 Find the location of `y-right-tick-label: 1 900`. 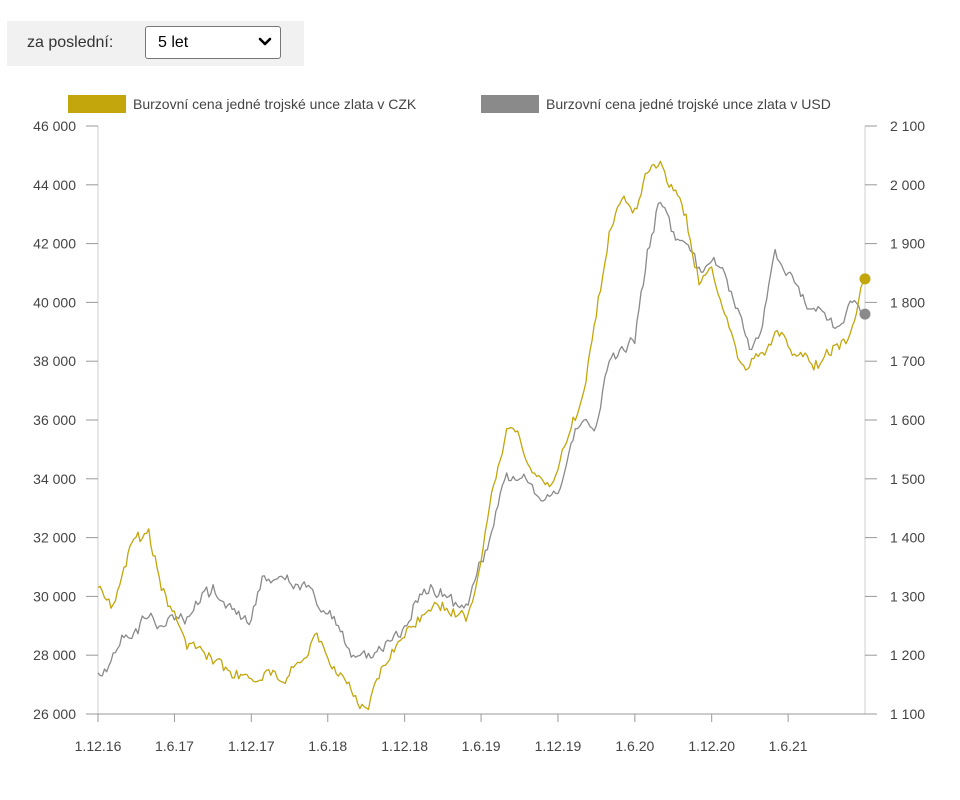

y-right-tick-label: 1 900 is located at coordinates (907, 244).